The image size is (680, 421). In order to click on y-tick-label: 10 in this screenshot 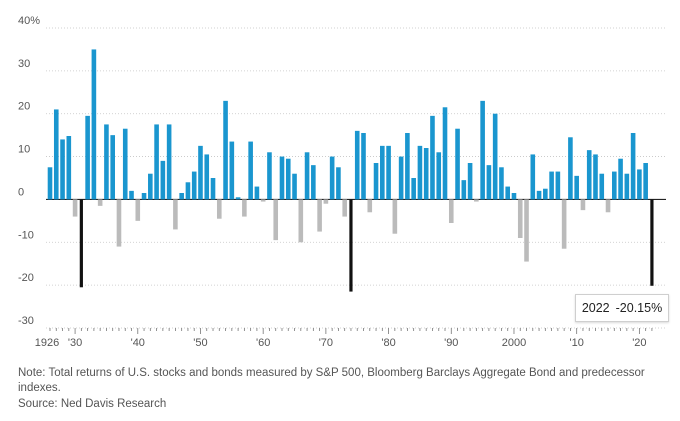, I will do `click(24, 150)`.